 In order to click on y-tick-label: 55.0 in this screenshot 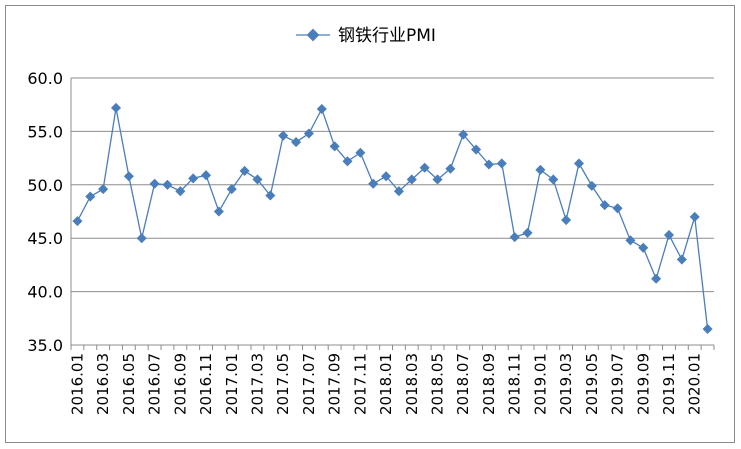, I will do `click(45, 131)`.